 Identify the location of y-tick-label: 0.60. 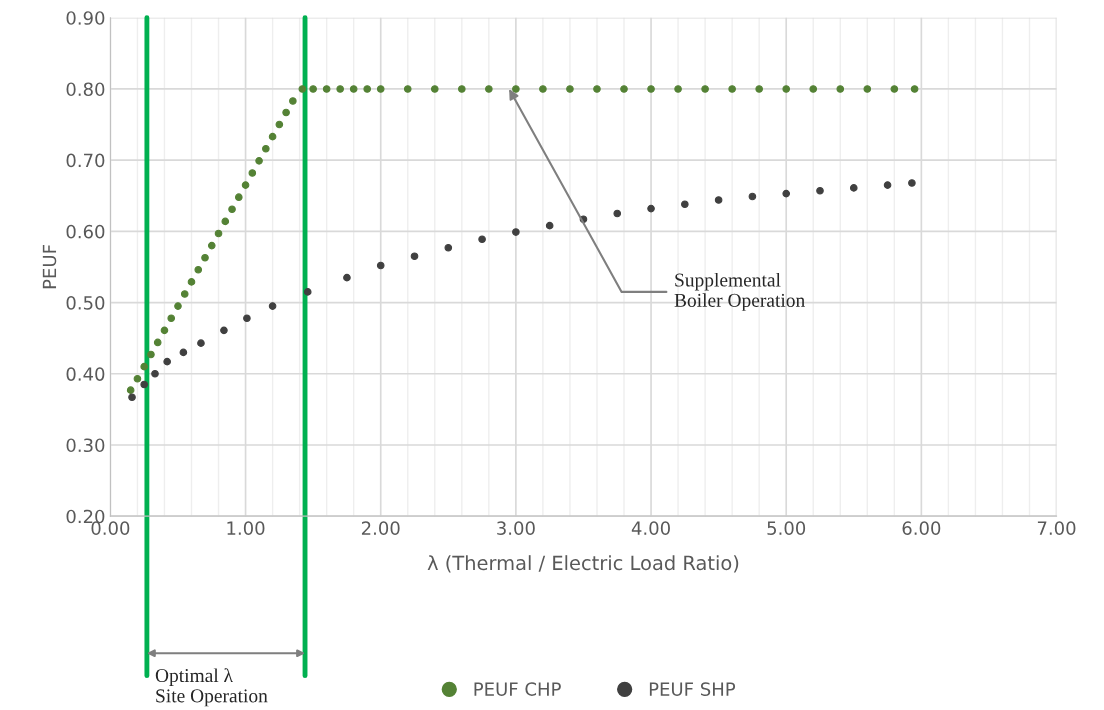
(85, 231).